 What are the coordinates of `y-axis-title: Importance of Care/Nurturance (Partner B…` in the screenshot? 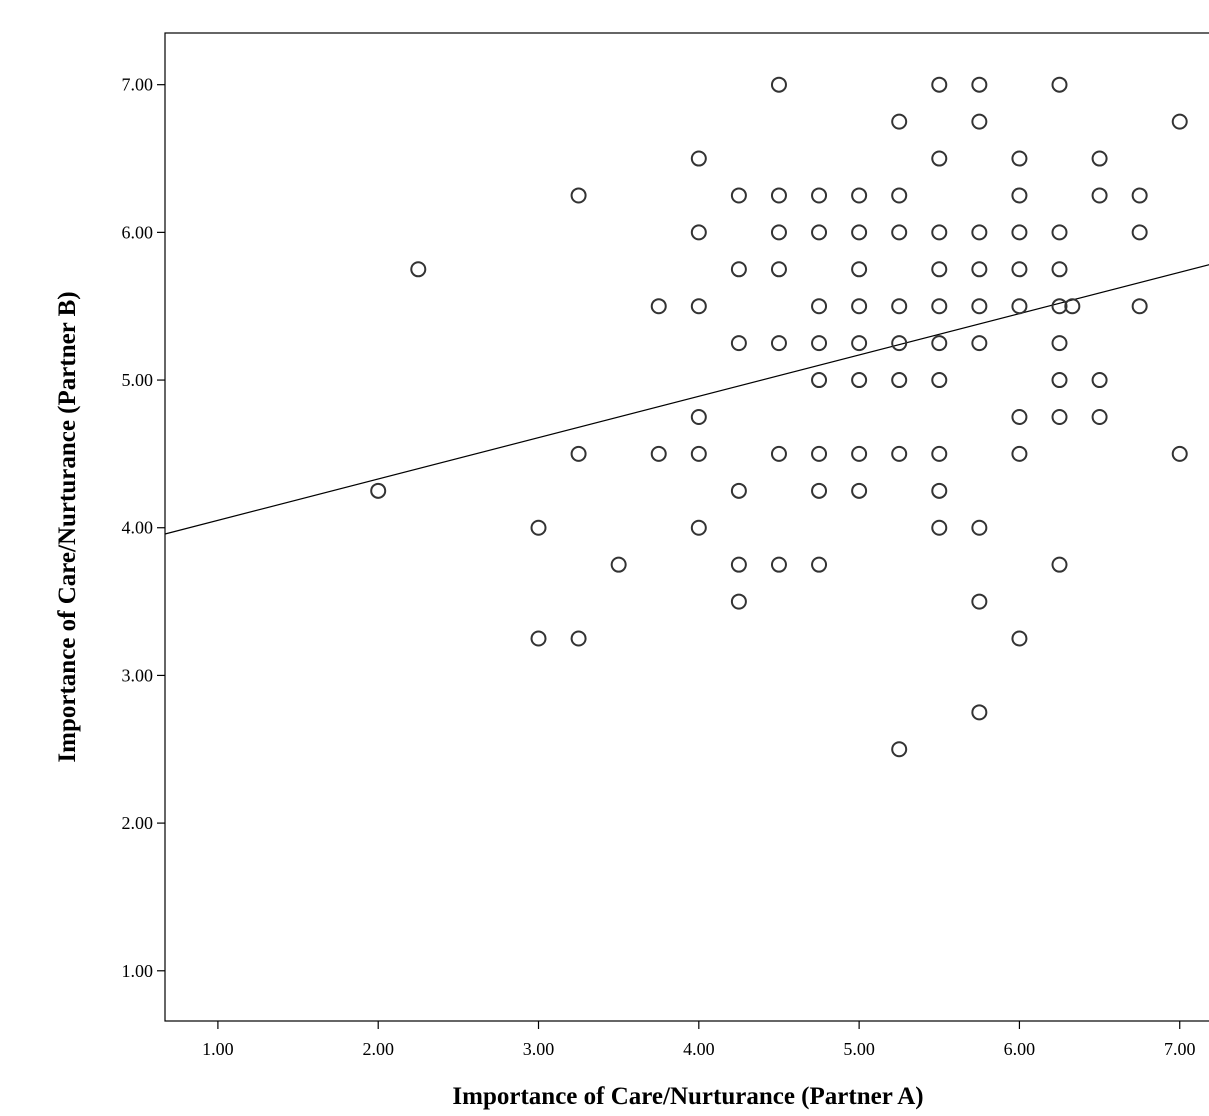 It's located at (67, 526).